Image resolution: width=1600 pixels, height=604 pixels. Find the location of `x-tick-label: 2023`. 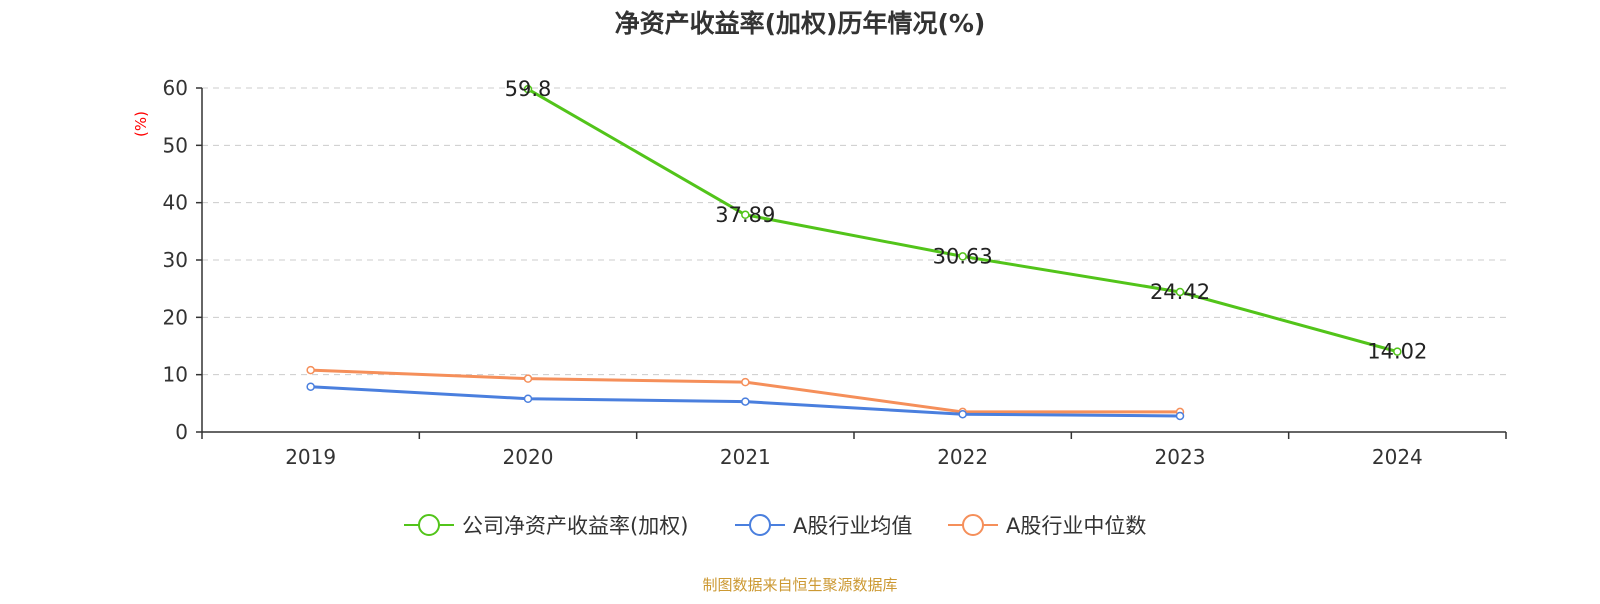

x-tick-label: 2023 is located at coordinates (1180, 457).